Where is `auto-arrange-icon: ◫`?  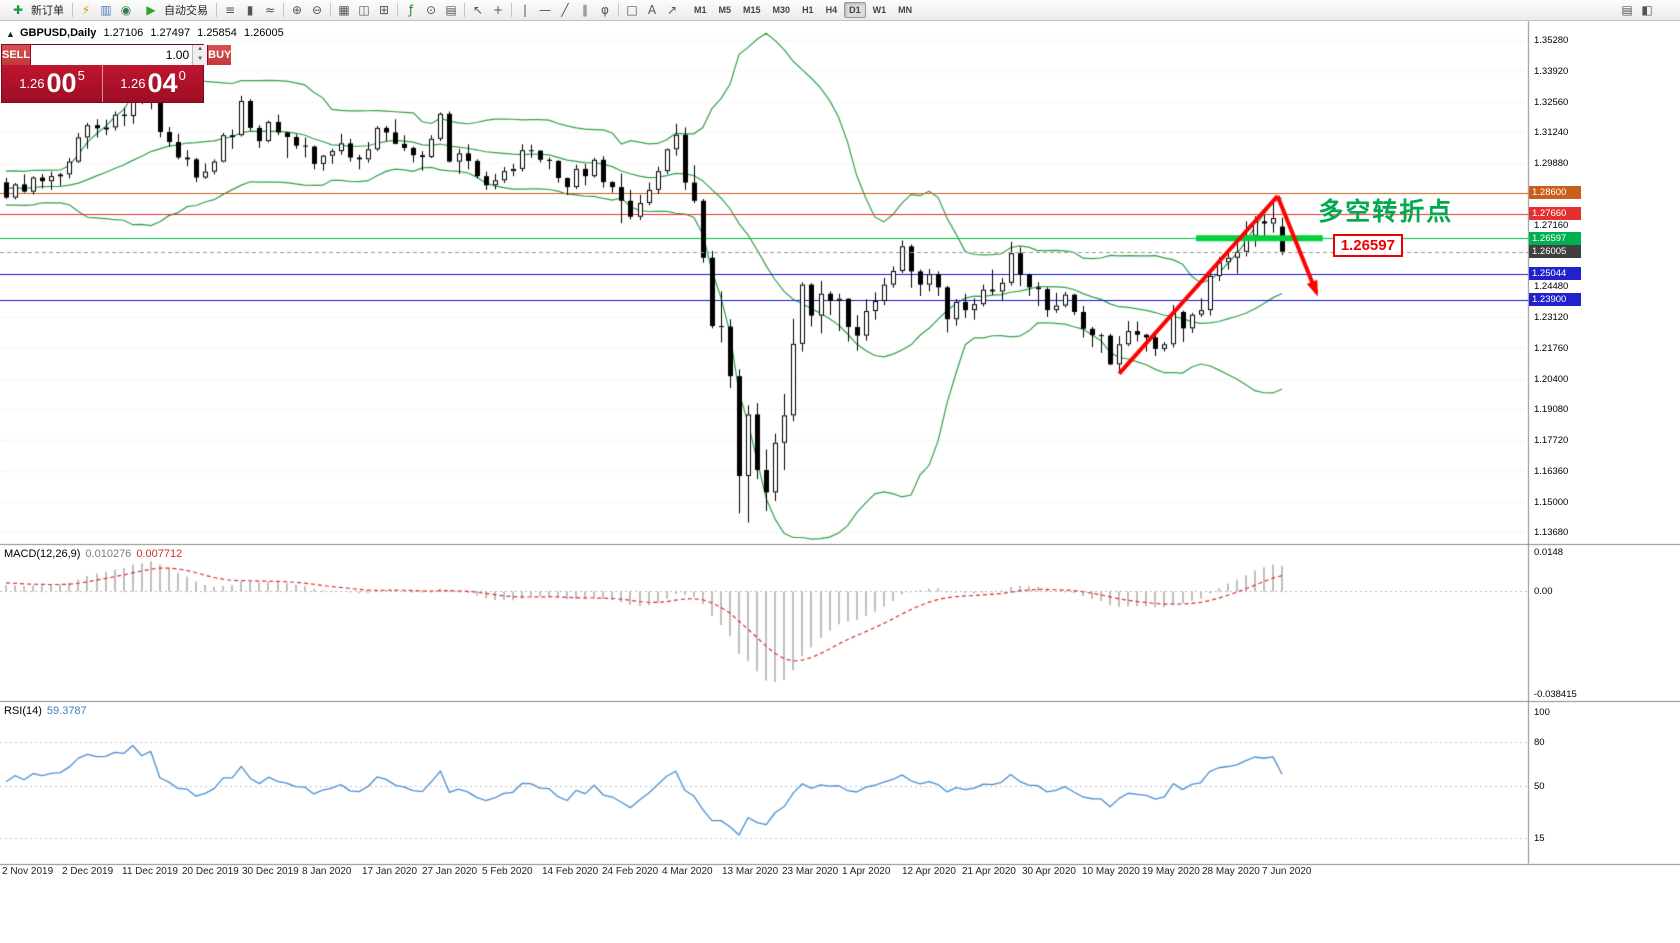 auto-arrange-icon: ◫ is located at coordinates (364, 10).